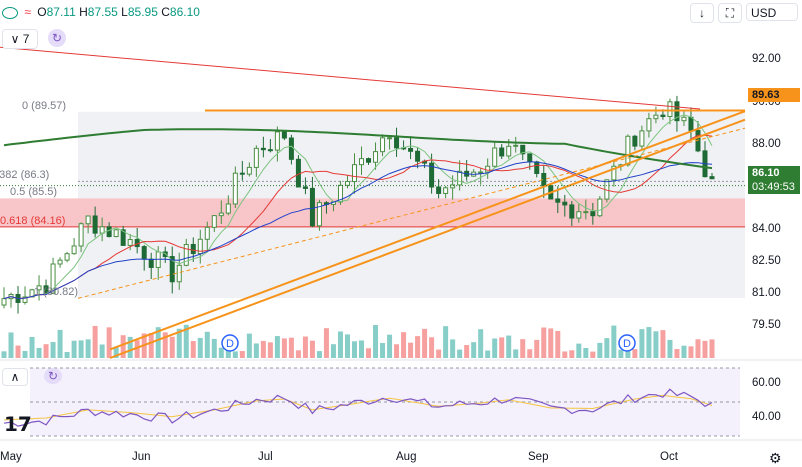 The image size is (802, 467). I want to click on wave-icon: ≈, so click(27, 12).